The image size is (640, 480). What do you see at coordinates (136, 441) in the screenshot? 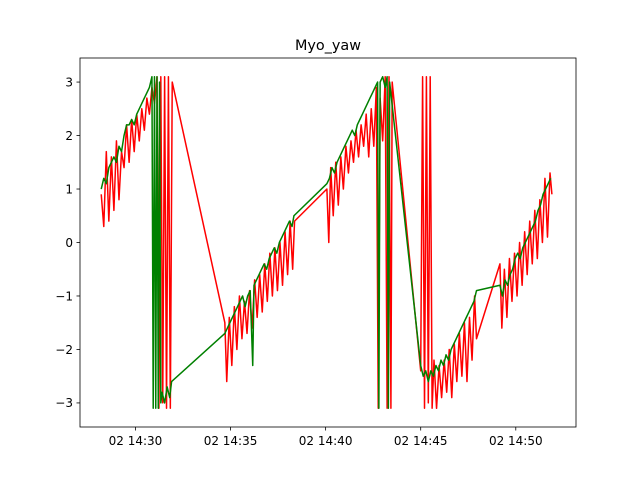
I see `x-tick-label: 02 14:30` at bounding box center [136, 441].